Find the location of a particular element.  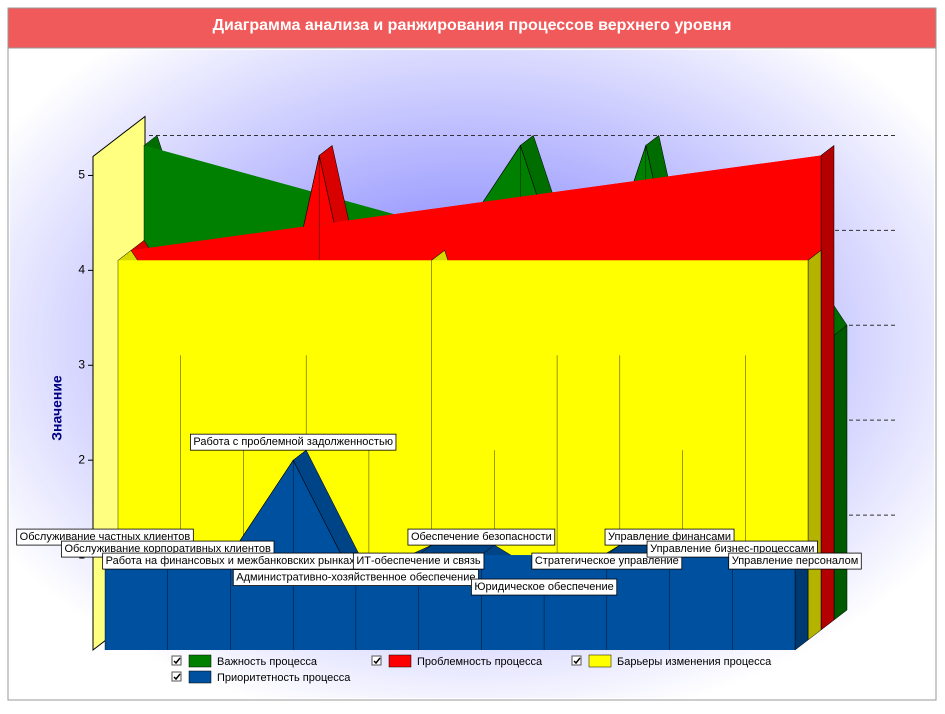

category-label: Управление бизнес-процессами is located at coordinates (732, 549).